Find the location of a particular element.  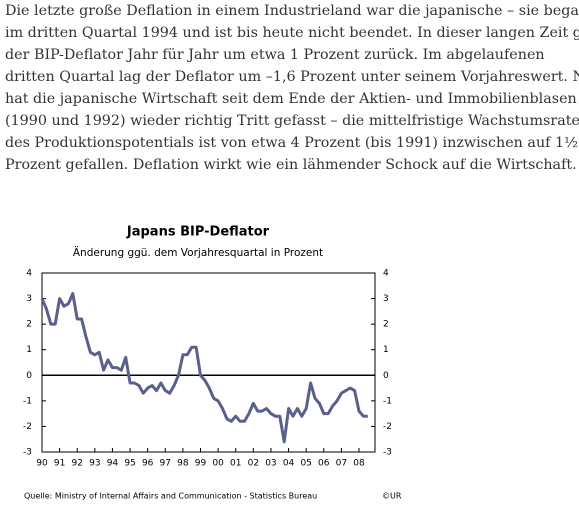

x-tick-label: 93 is located at coordinates (94, 464).